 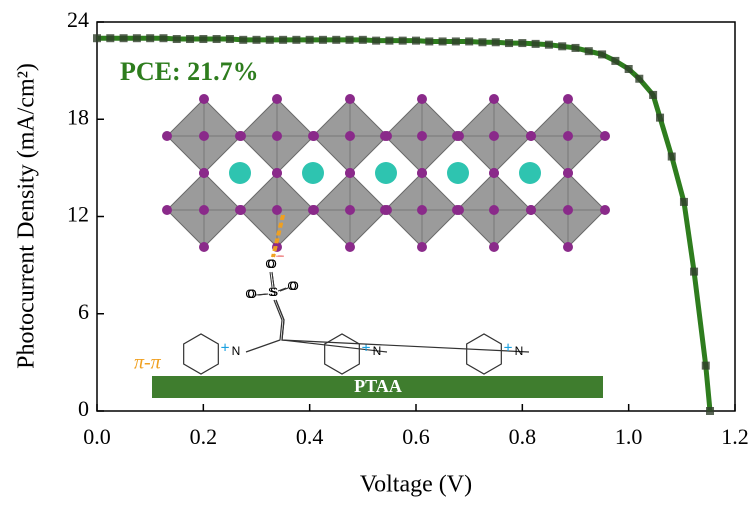 I want to click on pce-label: PCE: 21.7%, so click(x=189, y=71).